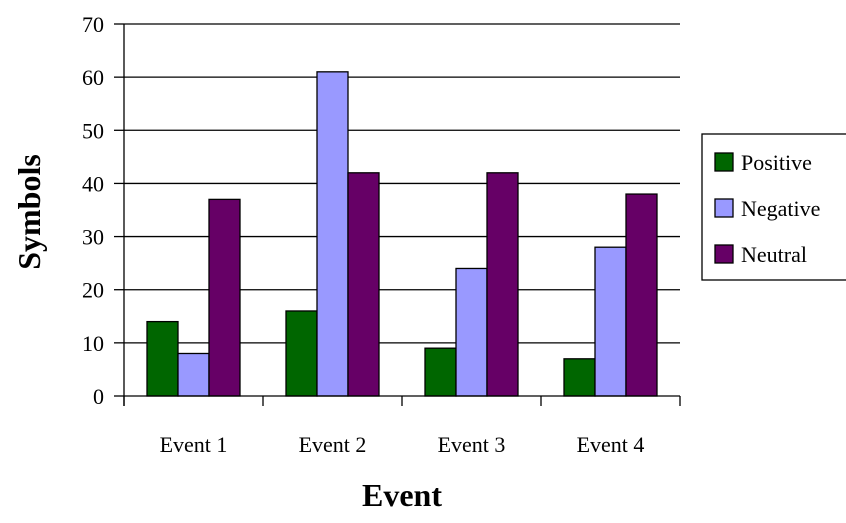 This screenshot has height=523, width=846. I want to click on y-tick-label: 50, so click(93, 130).